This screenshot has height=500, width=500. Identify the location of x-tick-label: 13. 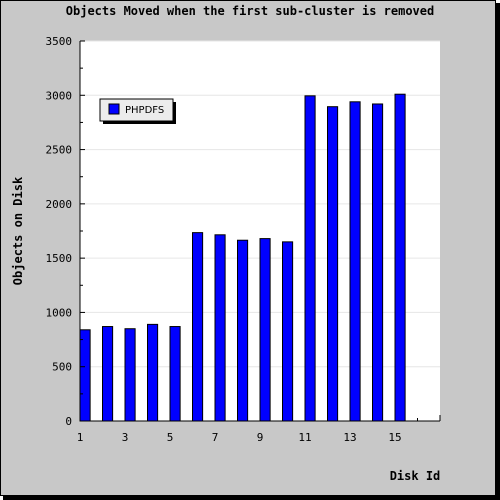
(349, 437).